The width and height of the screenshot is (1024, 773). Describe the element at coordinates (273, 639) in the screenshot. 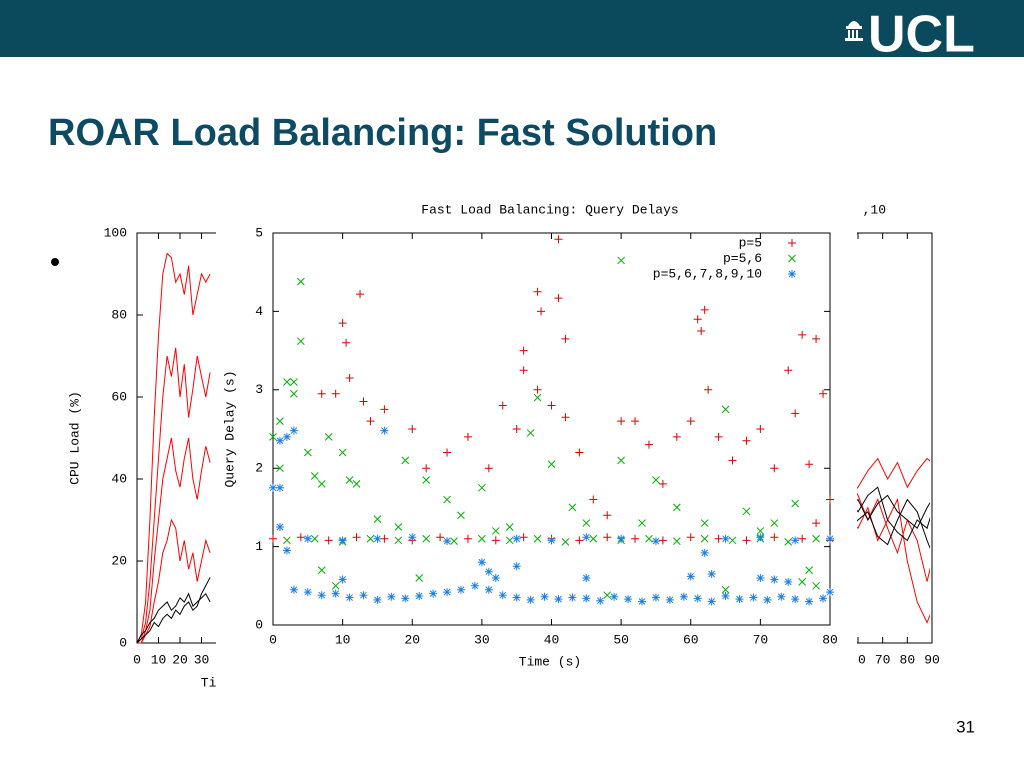

I see `x-tick-label: 0` at that location.